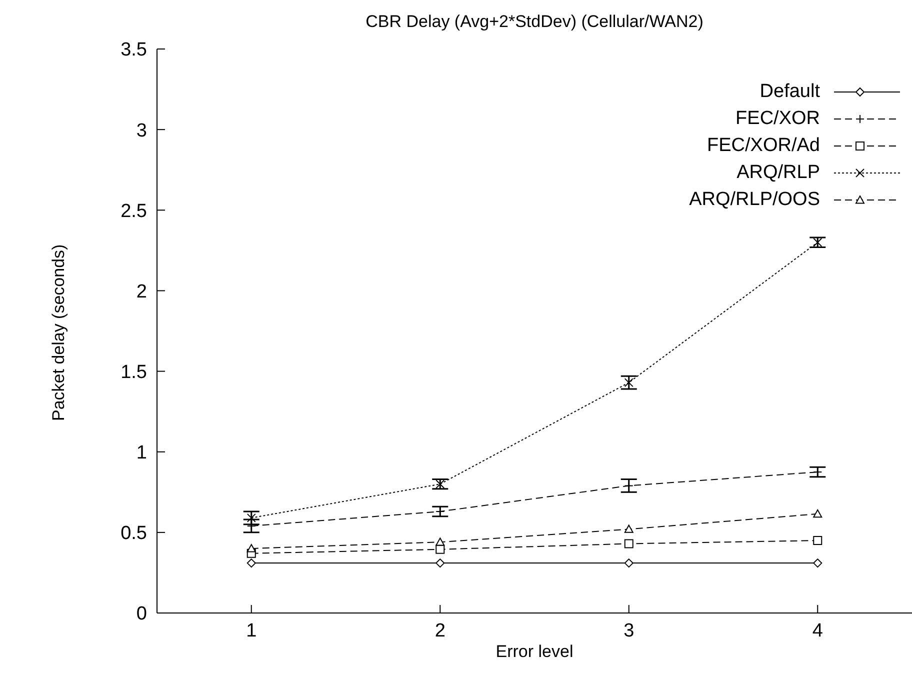 The width and height of the screenshot is (912, 682). What do you see at coordinates (141, 291) in the screenshot?
I see `y-tick-label: 2` at bounding box center [141, 291].